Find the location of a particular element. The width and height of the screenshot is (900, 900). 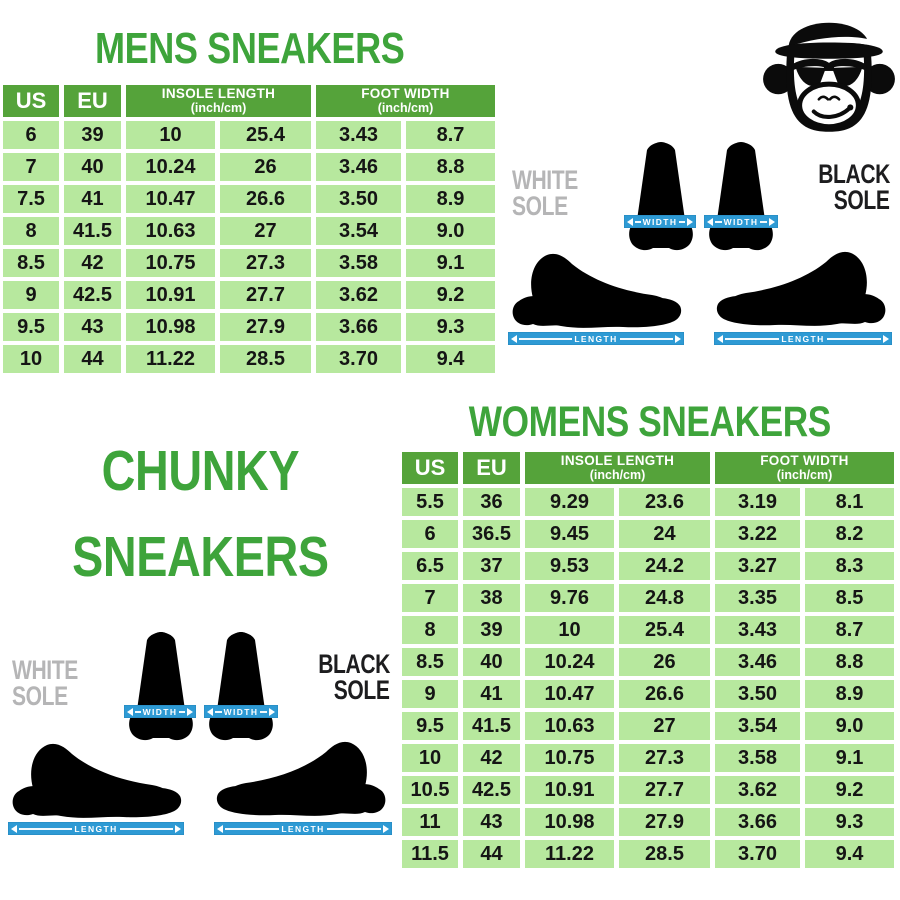

size-cell: 37 is located at coordinates (491, 566).